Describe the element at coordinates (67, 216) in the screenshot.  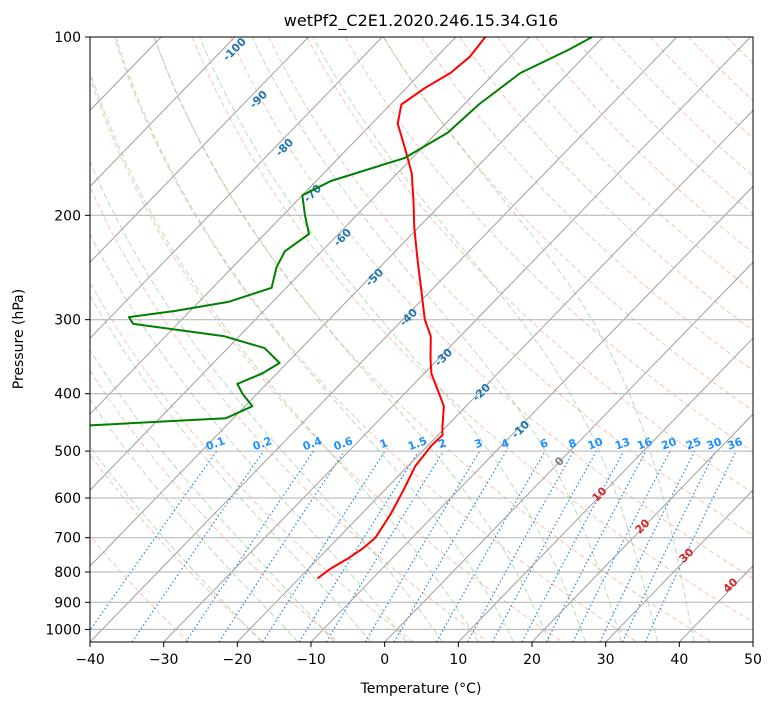
I see `y-tick-label: 200` at that location.